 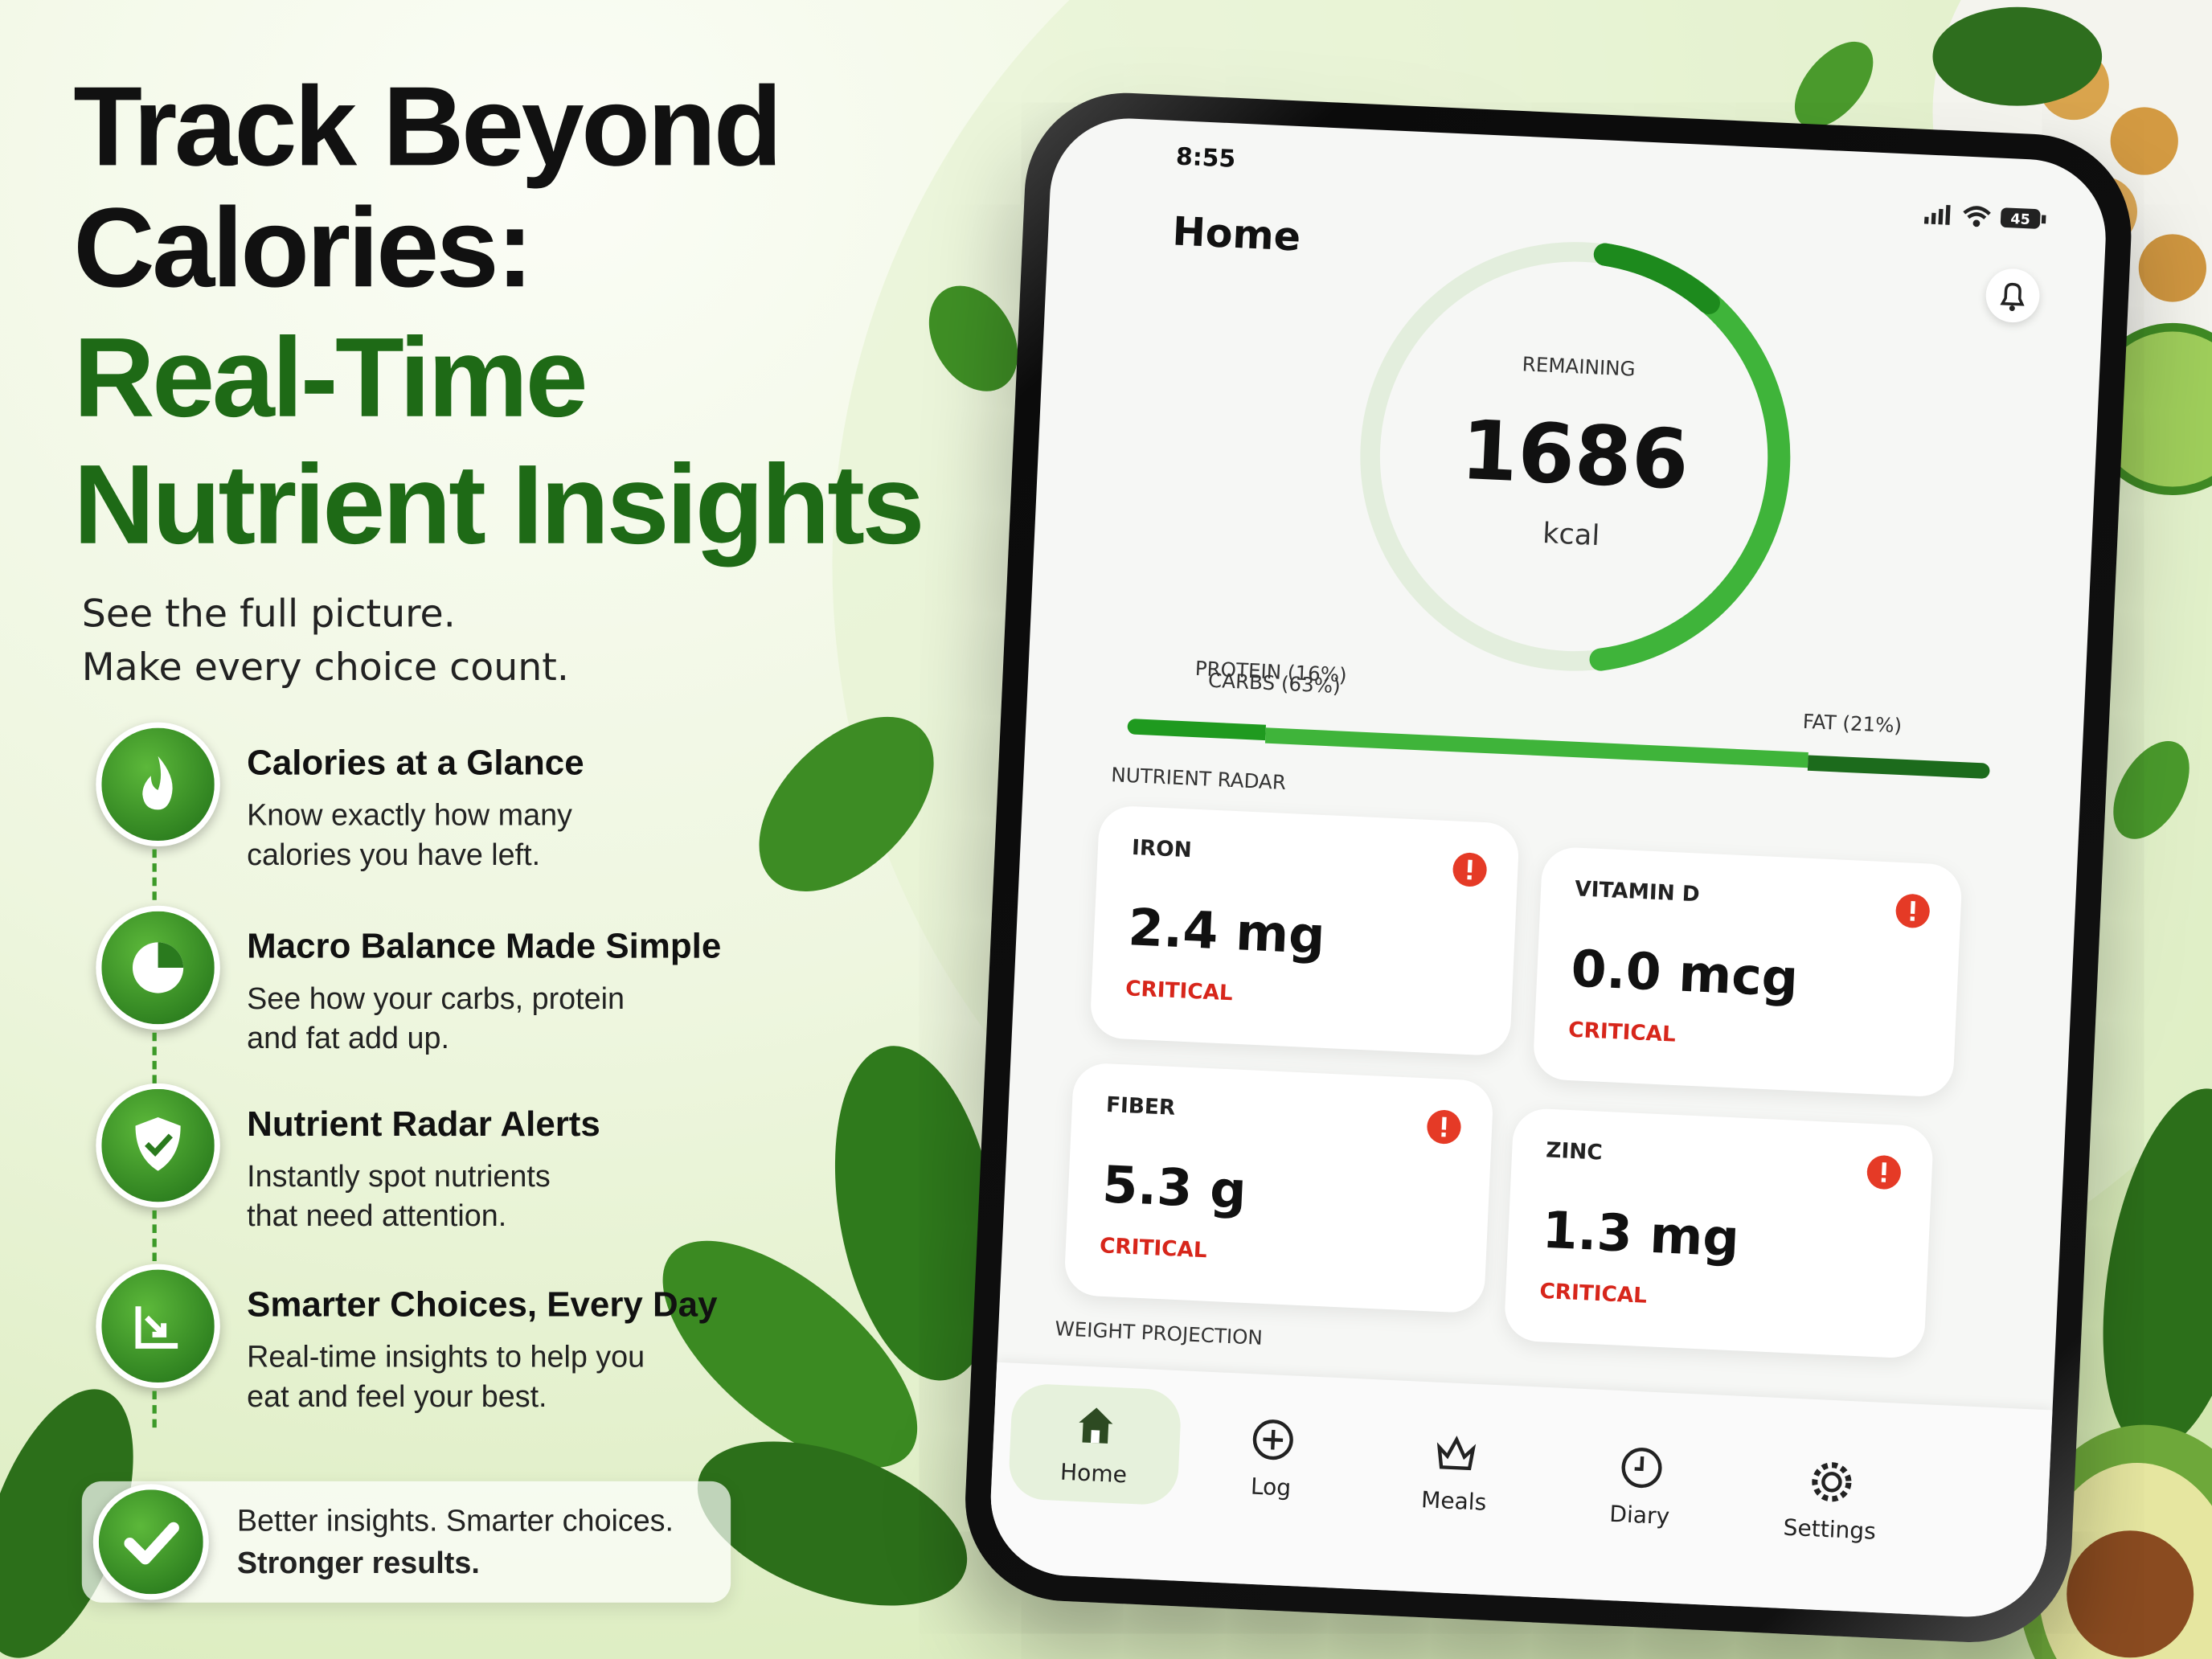 What do you see at coordinates (325, 667) in the screenshot?
I see `subtitle-line: Make every choice count.` at bounding box center [325, 667].